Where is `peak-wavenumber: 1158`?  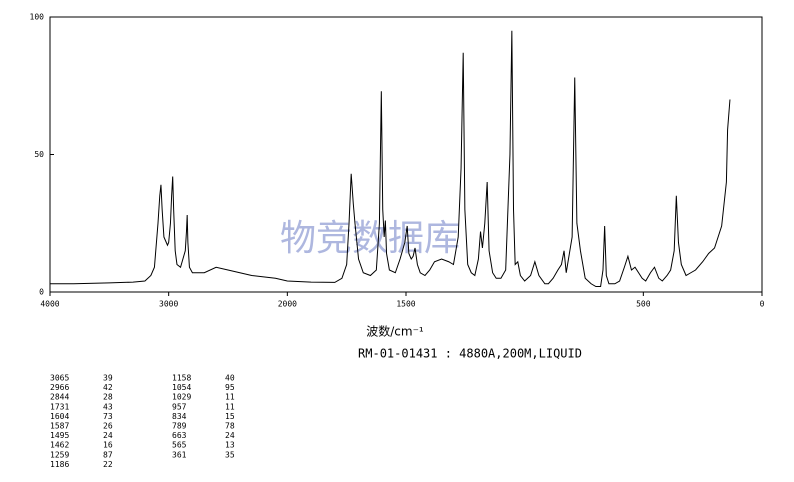 peak-wavenumber: 1158 is located at coordinates (181, 378).